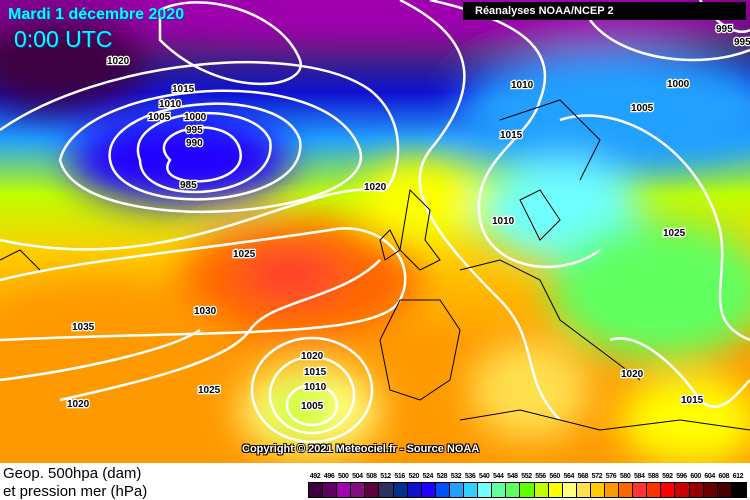  Describe the element at coordinates (540, 476) in the screenshot. I see `legend-label: 556` at that location.